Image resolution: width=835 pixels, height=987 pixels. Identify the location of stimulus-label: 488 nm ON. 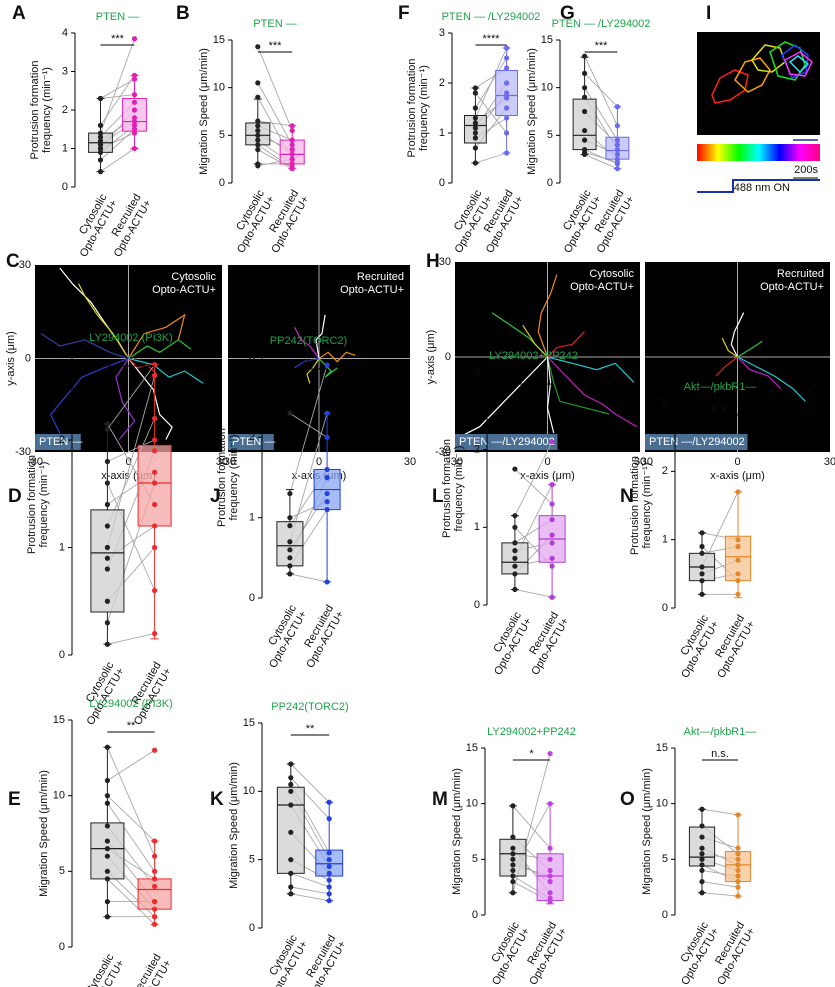
(762, 188).